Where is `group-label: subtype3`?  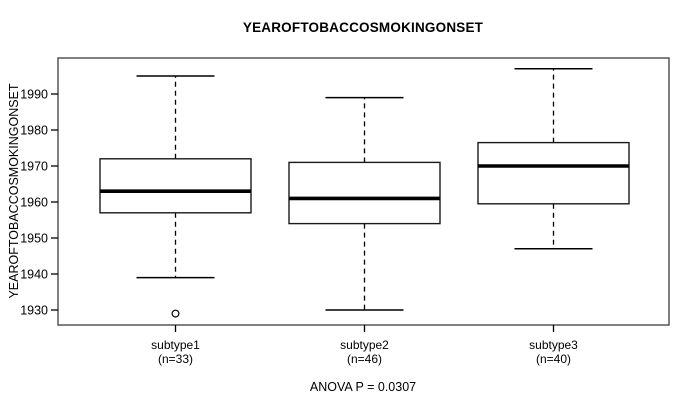 group-label: subtype3 is located at coordinates (553, 345).